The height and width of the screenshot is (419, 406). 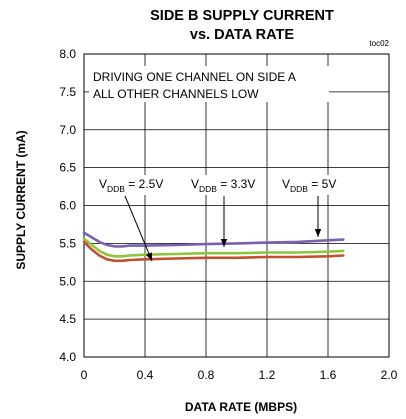 I want to click on y-tick-label: 7.0, so click(x=67, y=130).